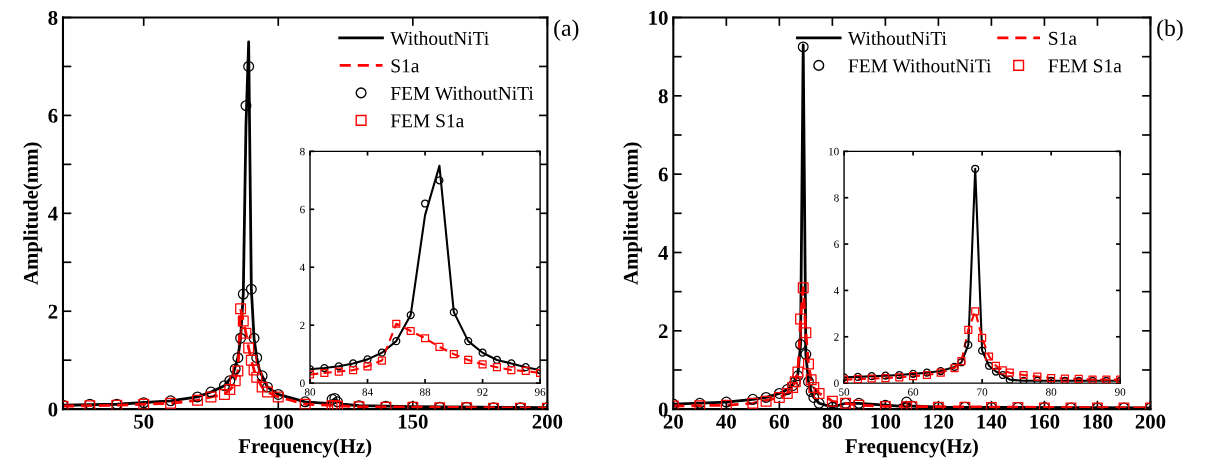 Image resolution: width=1211 pixels, height=473 pixels. I want to click on x-tick-label: 84, so click(367, 392).